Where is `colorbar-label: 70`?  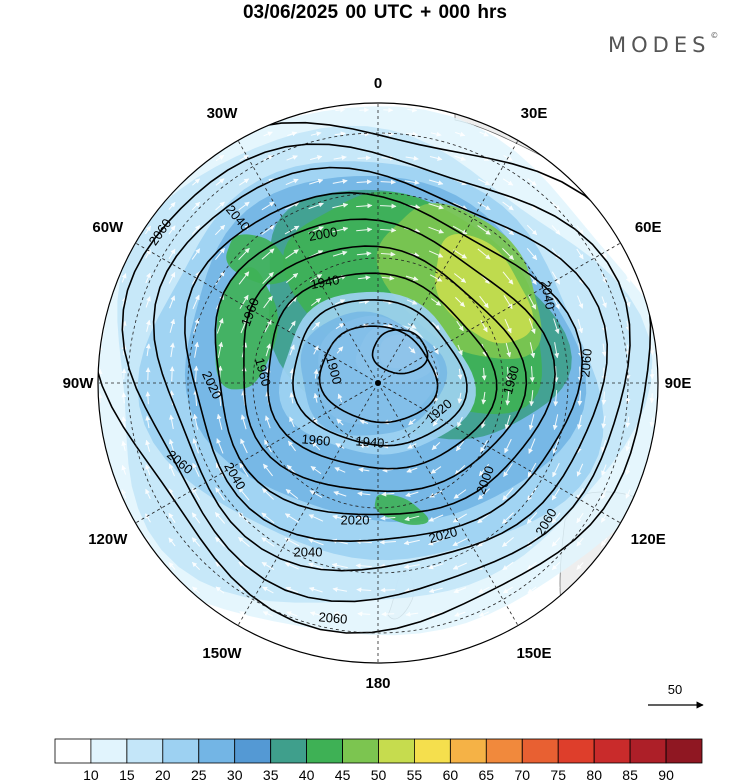 colorbar-label: 70 is located at coordinates (523, 774).